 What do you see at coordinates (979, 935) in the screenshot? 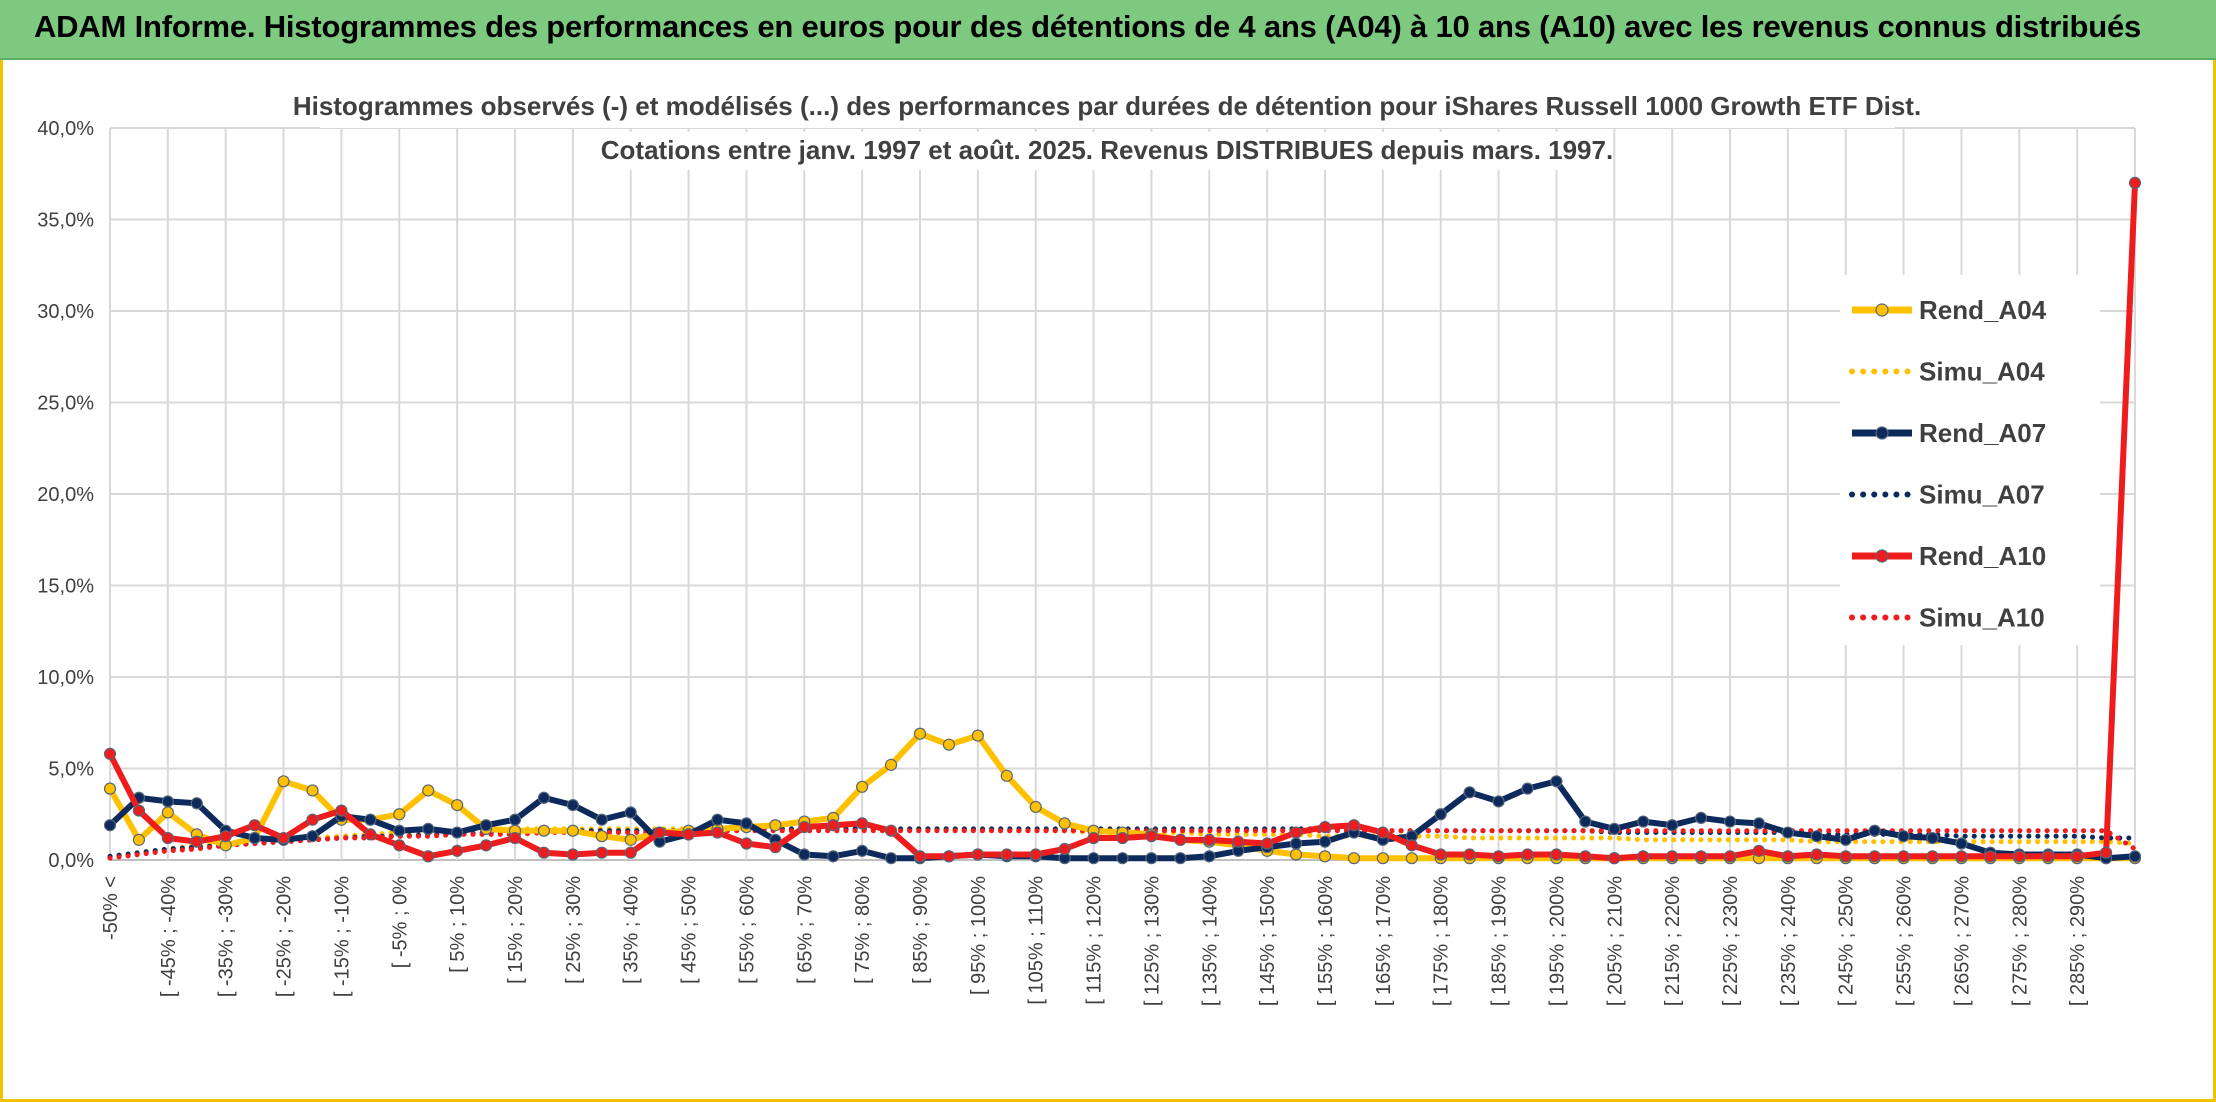
I see `x-tick-label: [ 95% ; 100%` at bounding box center [979, 935].